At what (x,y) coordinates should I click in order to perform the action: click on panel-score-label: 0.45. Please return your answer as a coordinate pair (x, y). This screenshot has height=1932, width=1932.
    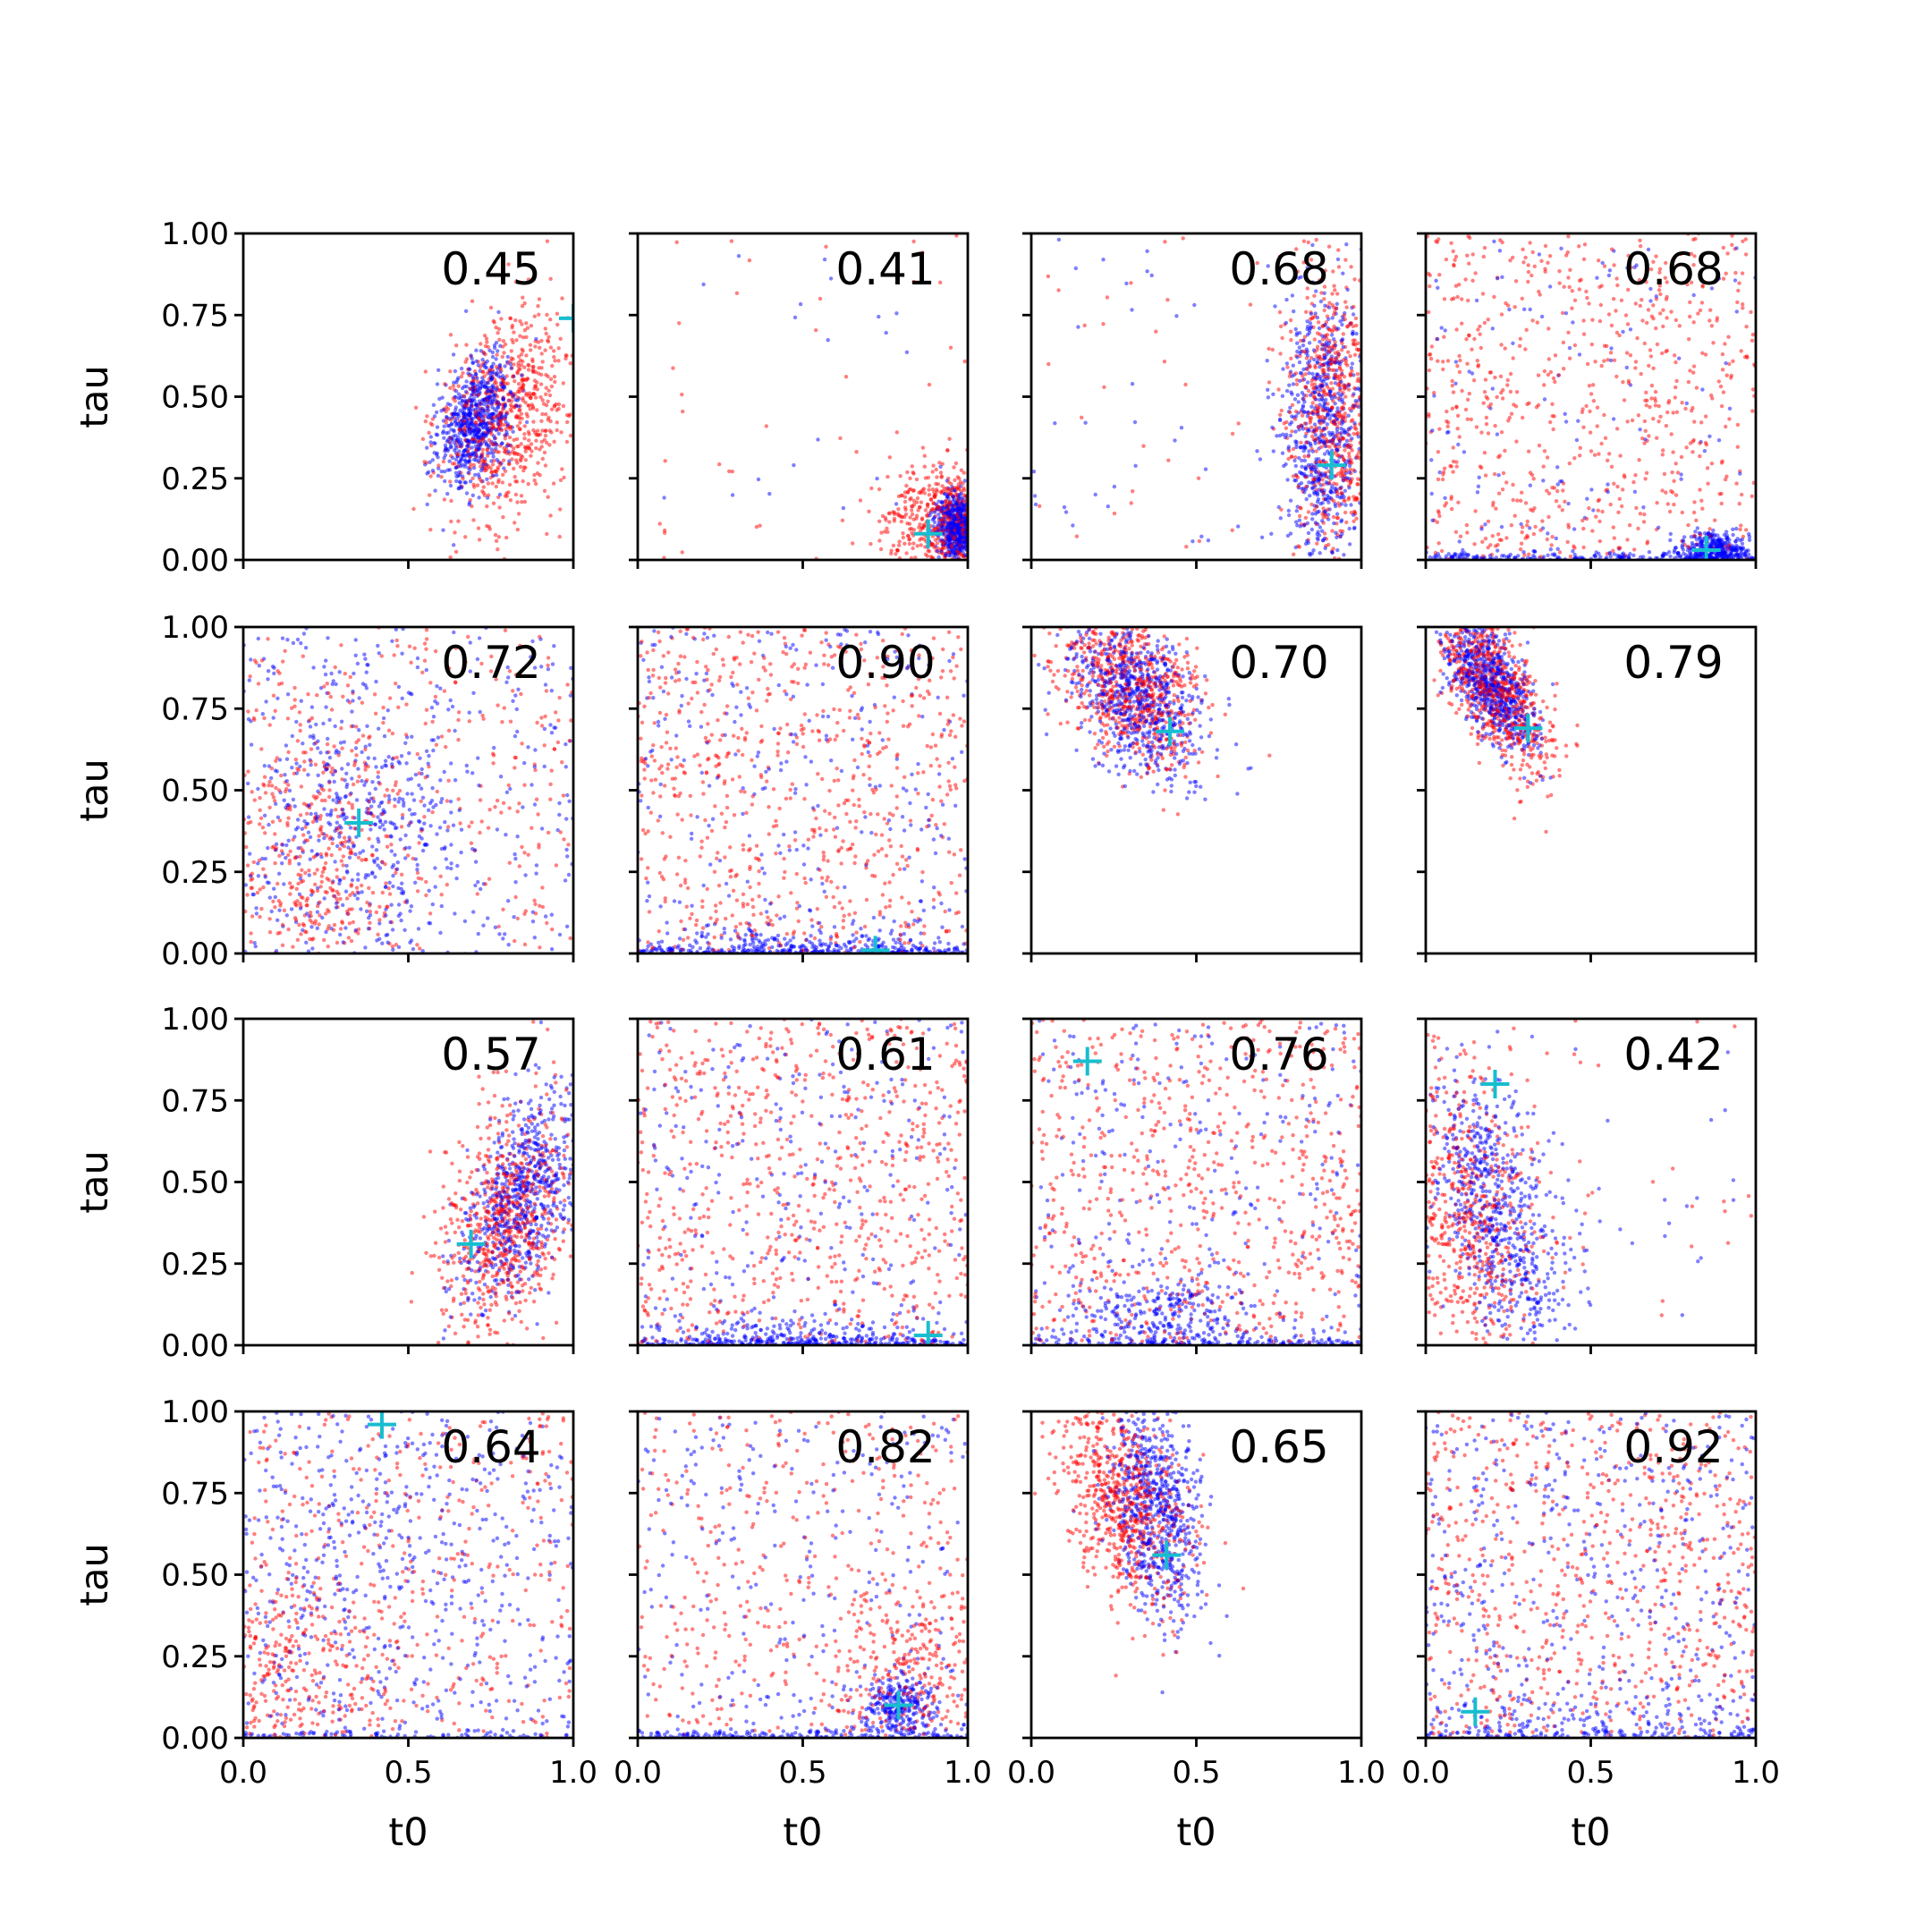
    Looking at the image, I should click on (490, 269).